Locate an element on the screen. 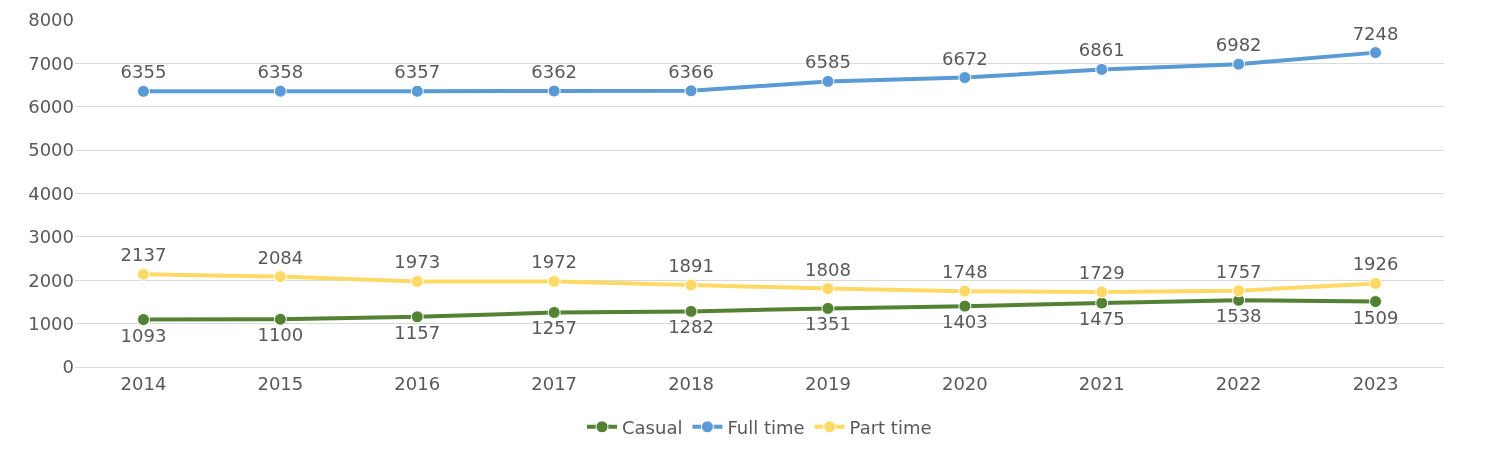 The height and width of the screenshot is (472, 1489). x-tick-label: 2017 is located at coordinates (554, 383).